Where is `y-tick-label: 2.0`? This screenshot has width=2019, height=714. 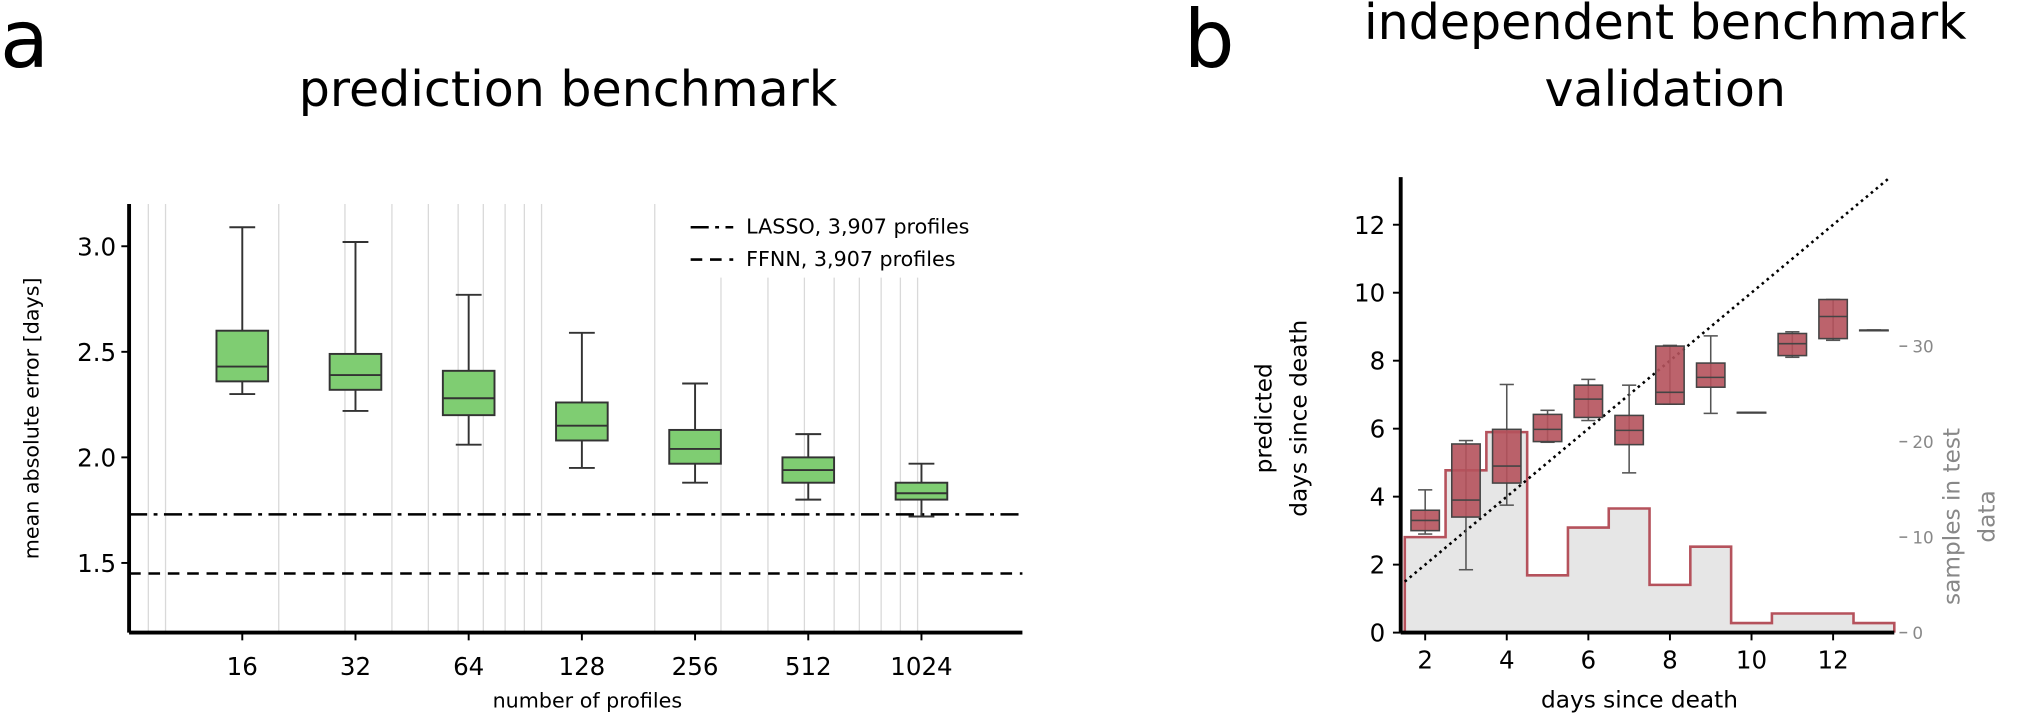 y-tick-label: 2.0 is located at coordinates (96, 457).